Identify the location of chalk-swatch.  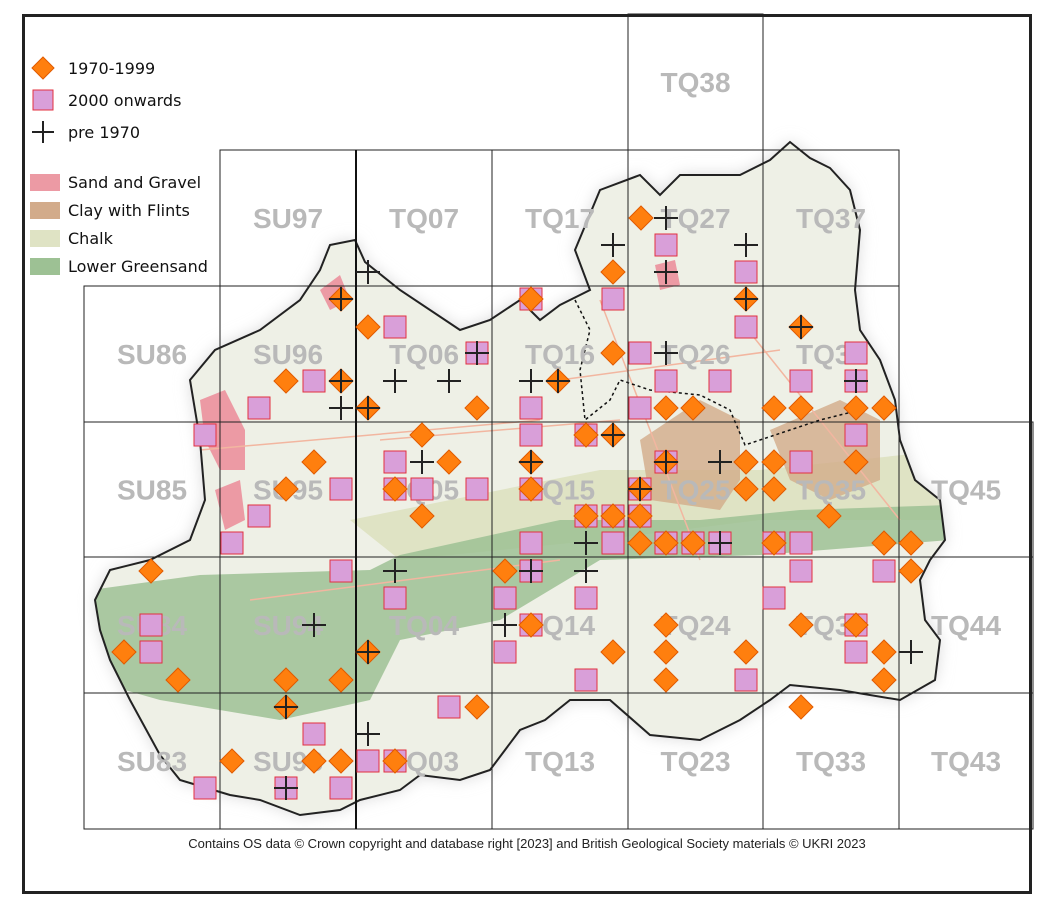
(45, 238).